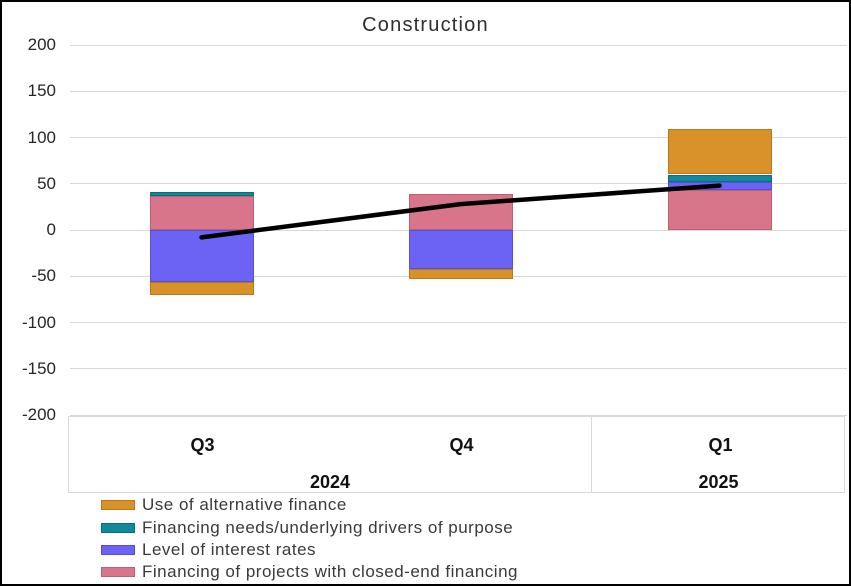 The width and height of the screenshot is (851, 586). I want to click on category-axis: Q3 Q4 Q1 2024 2025, so click(456, 454).